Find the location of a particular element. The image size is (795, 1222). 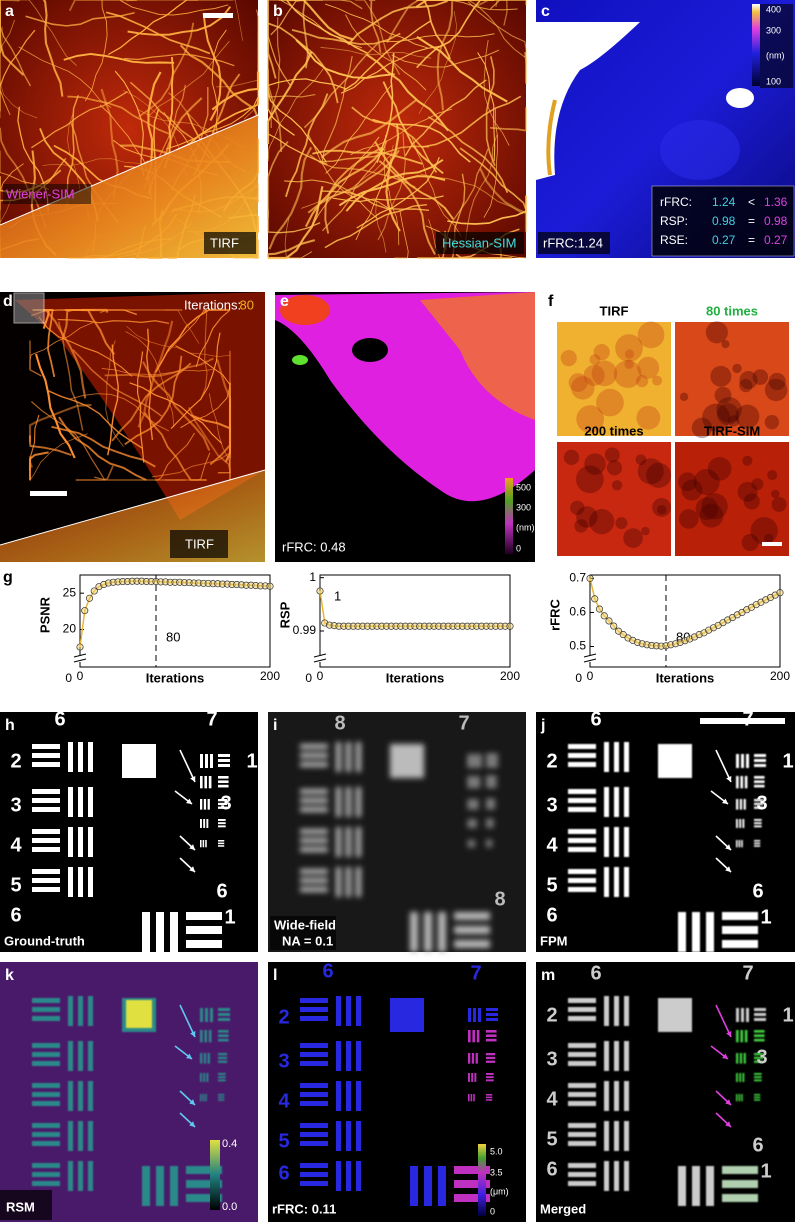

colorbar-bg is located at coordinates (776, 46).